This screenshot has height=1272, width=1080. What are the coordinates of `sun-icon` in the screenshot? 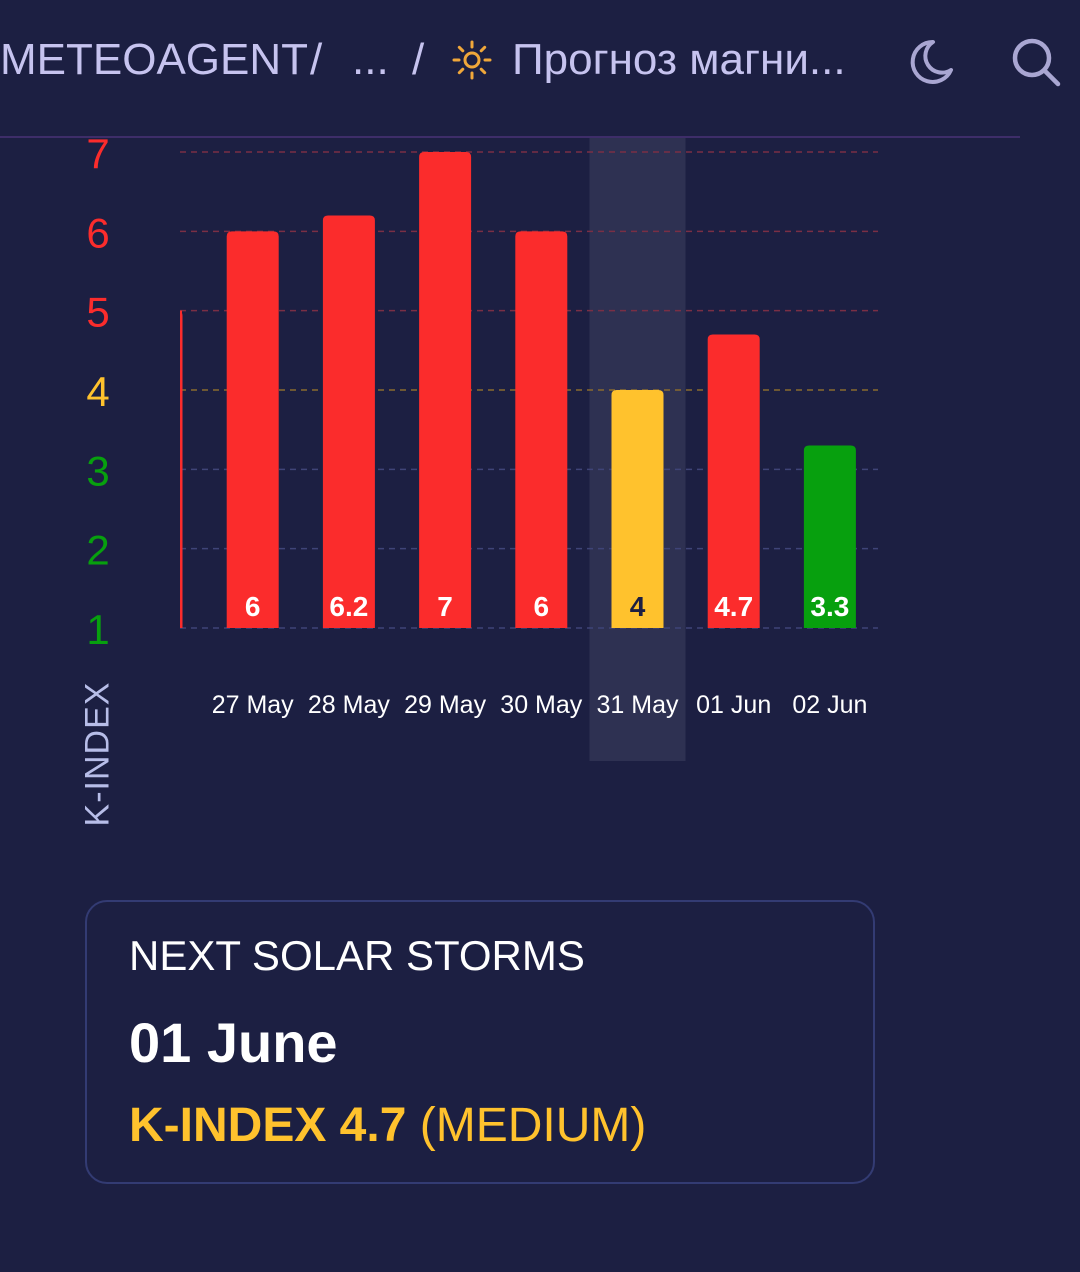 It's located at (472, 60).